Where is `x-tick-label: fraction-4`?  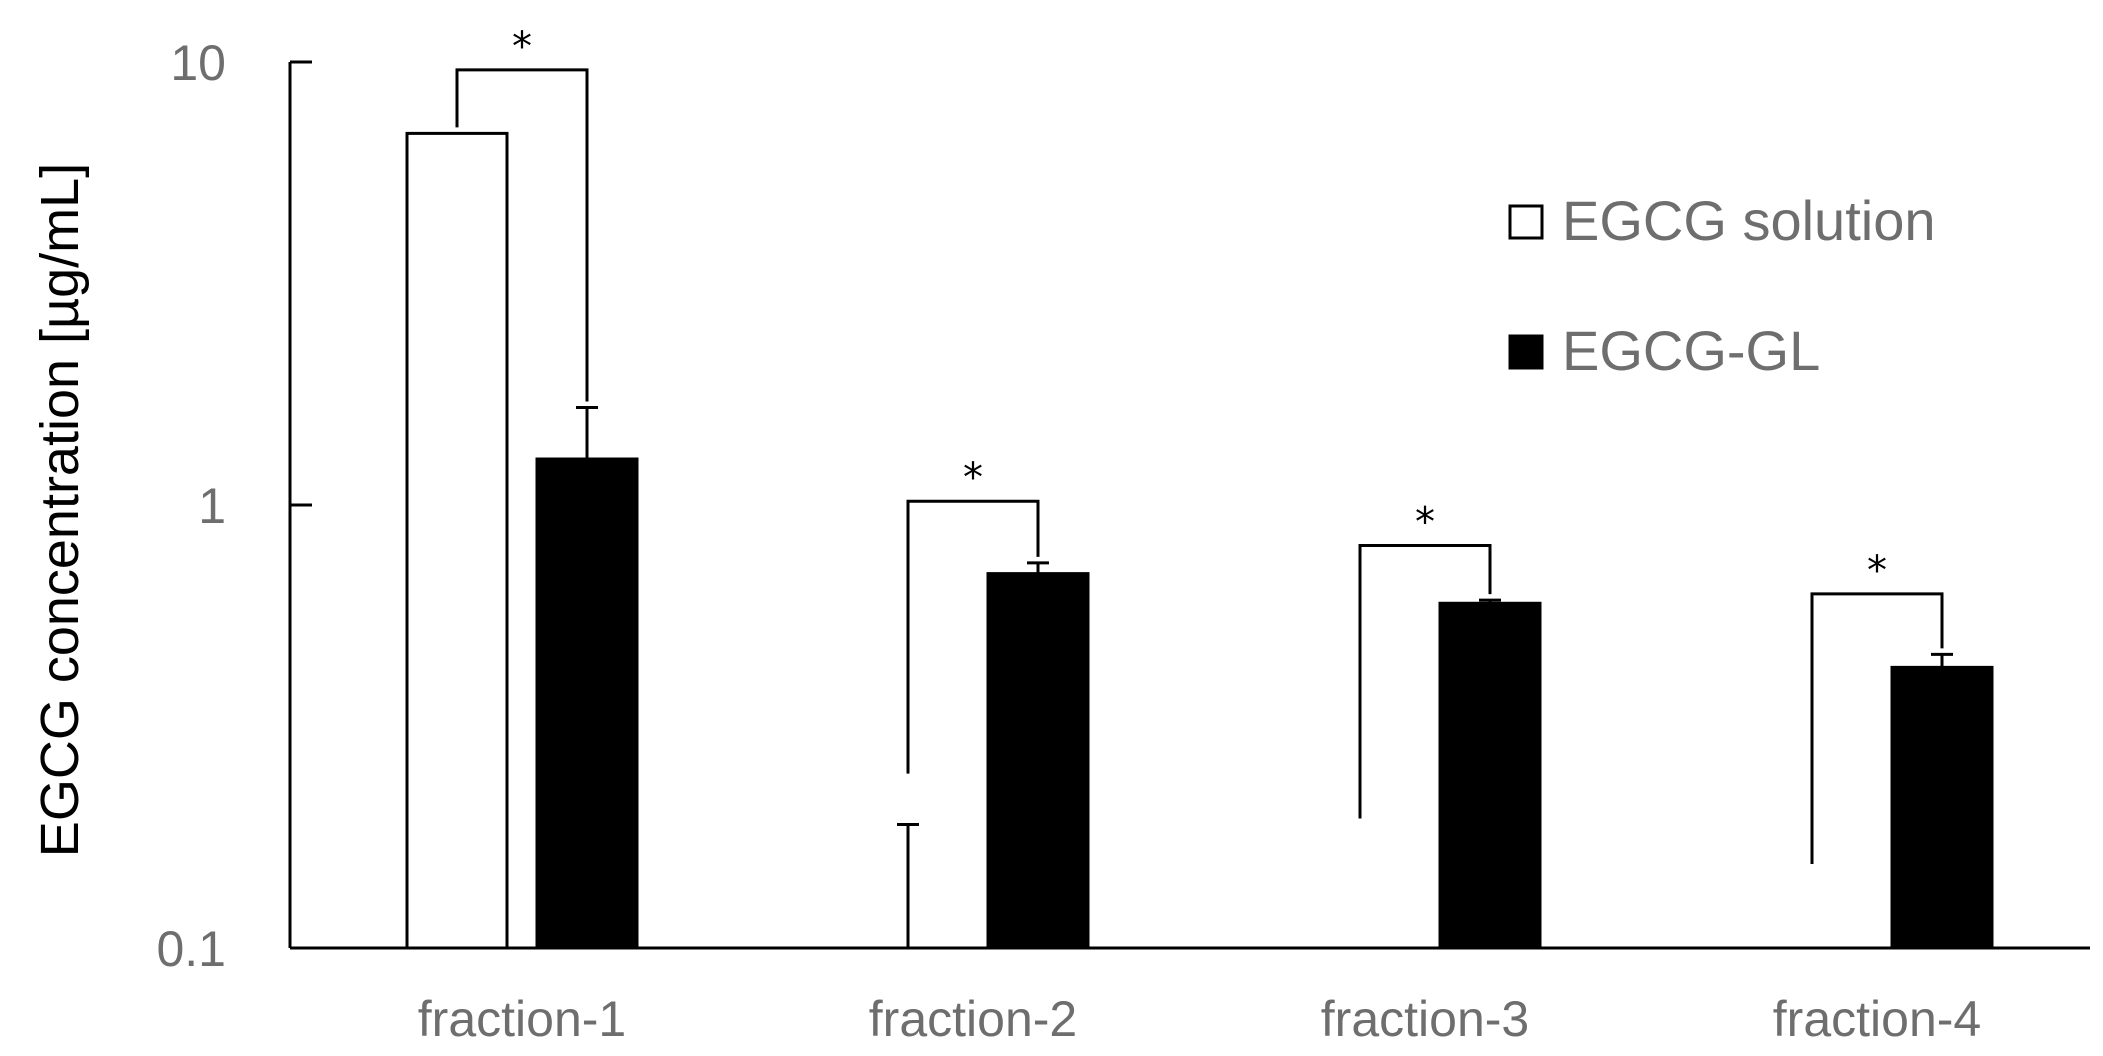
x-tick-label: fraction-4 is located at coordinates (1877, 1019).